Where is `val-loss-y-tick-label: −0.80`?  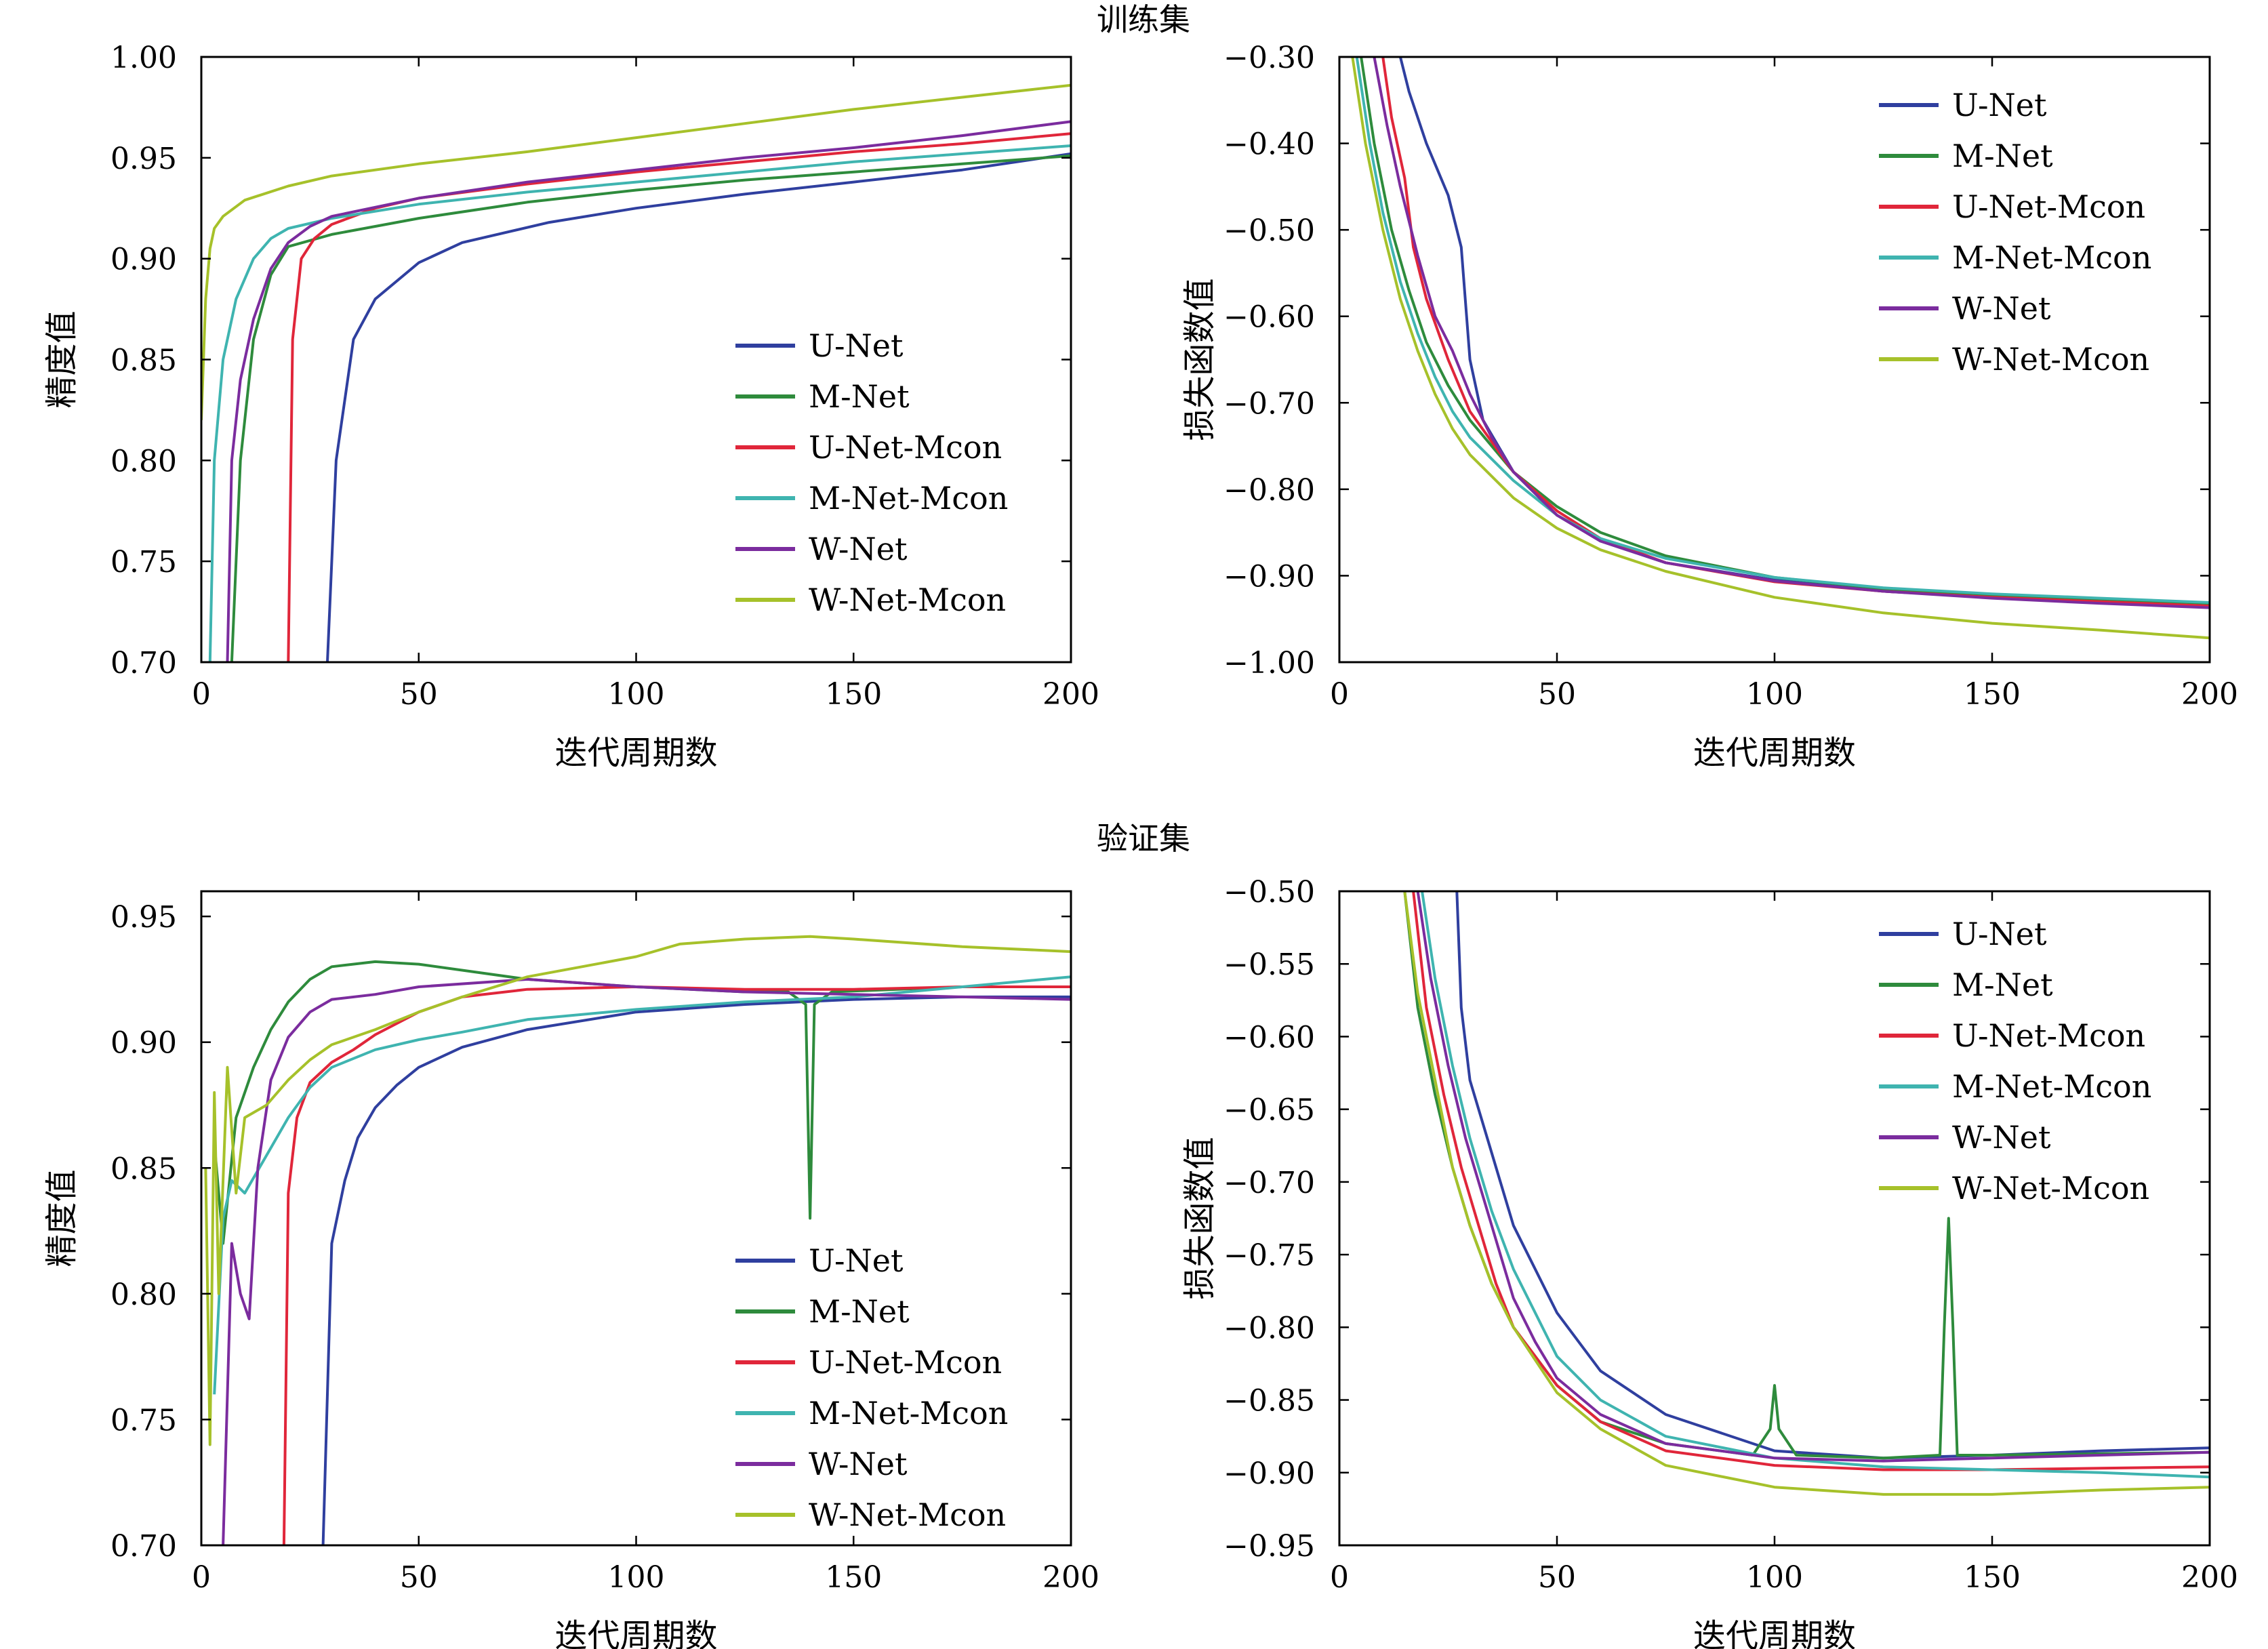 val-loss-y-tick-label: −0.80 is located at coordinates (1269, 1328).